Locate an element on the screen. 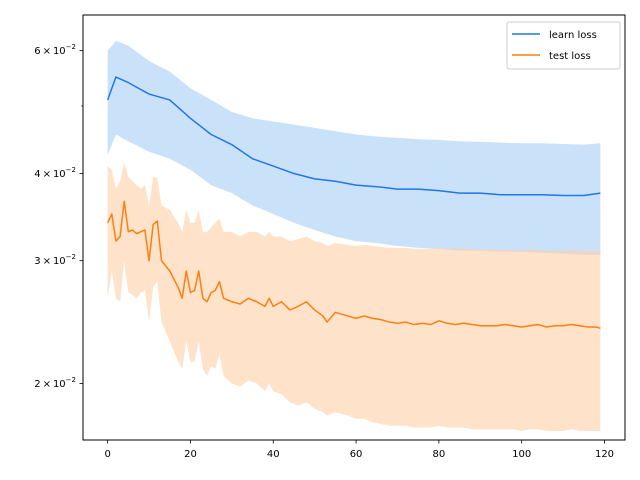 This screenshot has width=640, height=480. y-tick-label: 6 × 10⁻² is located at coordinates (55, 50).